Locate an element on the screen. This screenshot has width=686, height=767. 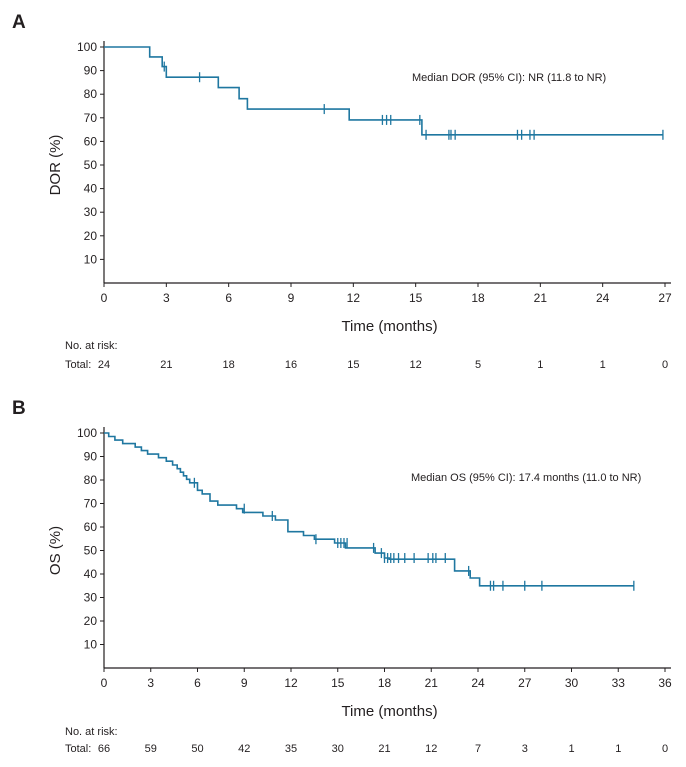
panel-a-y-tick-label: 90 is located at coordinates (91, 71).